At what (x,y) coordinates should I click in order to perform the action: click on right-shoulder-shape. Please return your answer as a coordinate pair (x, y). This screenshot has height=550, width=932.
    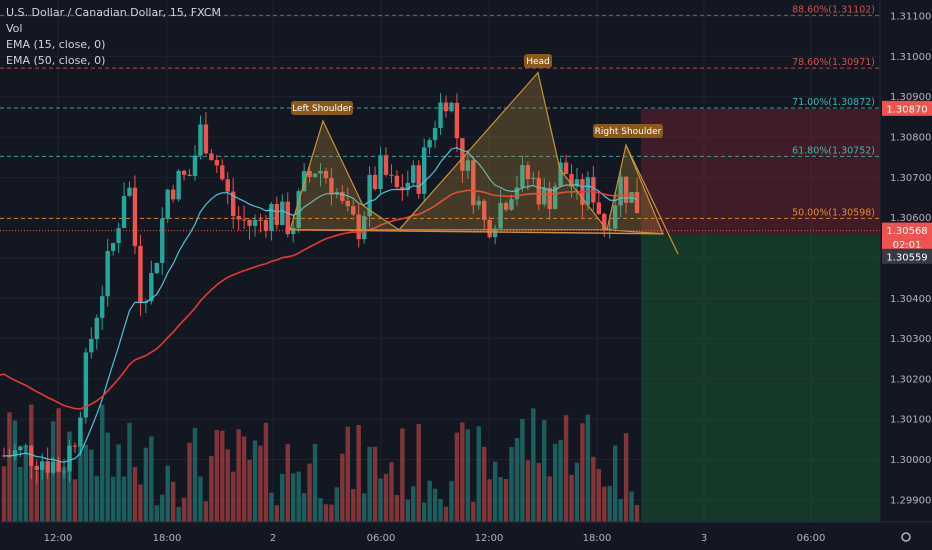
    Looking at the image, I should click on (635, 189).